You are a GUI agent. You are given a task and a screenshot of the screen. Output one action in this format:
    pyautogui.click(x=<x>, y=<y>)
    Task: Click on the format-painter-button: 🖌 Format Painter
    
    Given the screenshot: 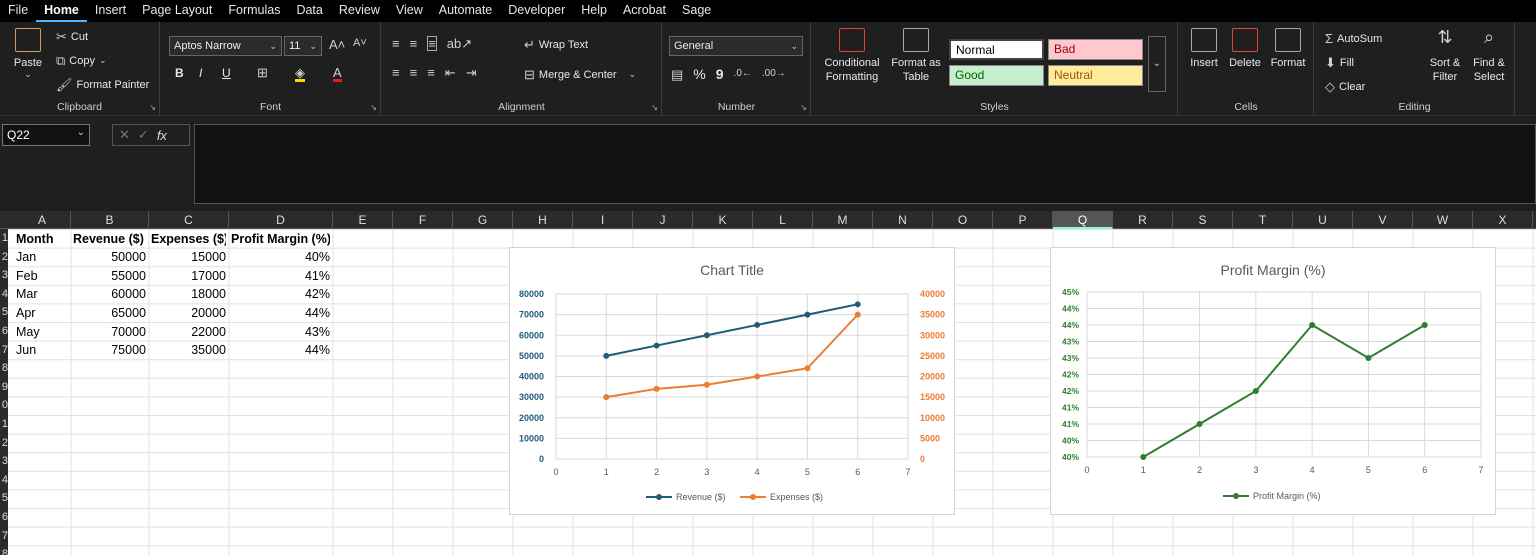 What is the action you would take?
    pyautogui.click(x=103, y=84)
    